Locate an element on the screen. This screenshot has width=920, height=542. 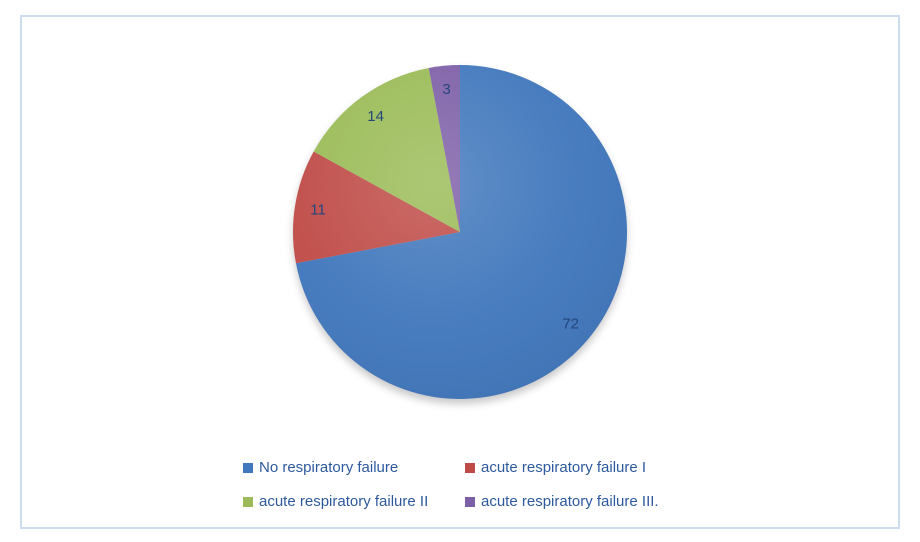
slice-value-label: 11 is located at coordinates (318, 210).